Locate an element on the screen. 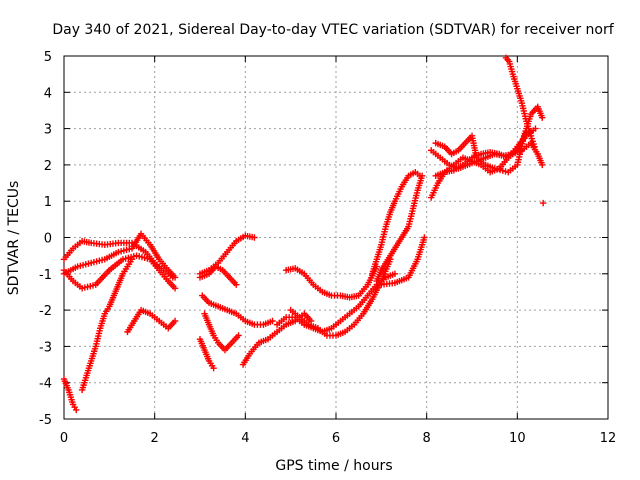 Image resolution: width=640 pixels, height=480 pixels. series-arc-v is located at coordinates (481, 154).